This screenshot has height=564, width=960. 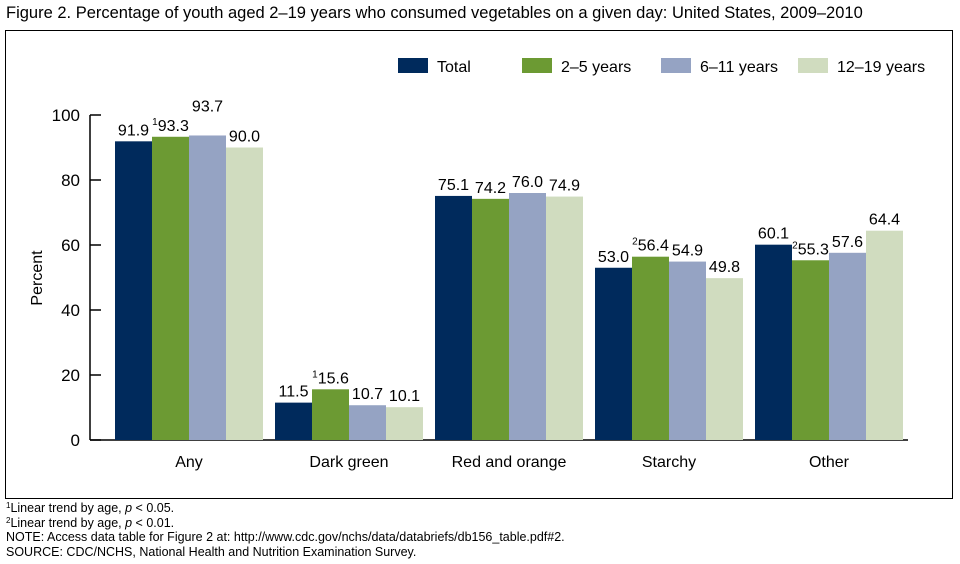 I want to click on data-value: 55.3, so click(x=813, y=249).